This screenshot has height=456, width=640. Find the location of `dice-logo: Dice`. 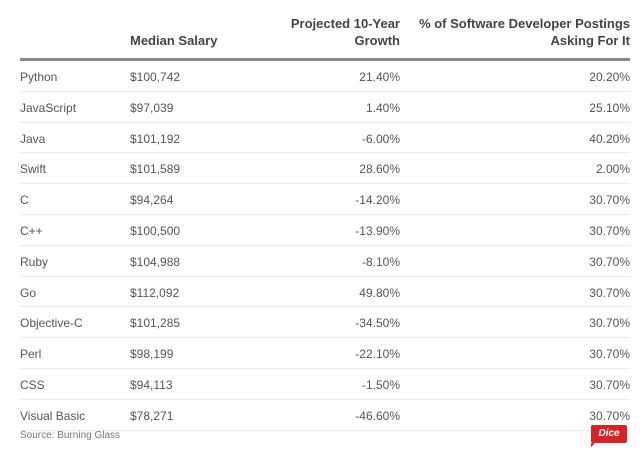

dice-logo: Dice is located at coordinates (609, 436).